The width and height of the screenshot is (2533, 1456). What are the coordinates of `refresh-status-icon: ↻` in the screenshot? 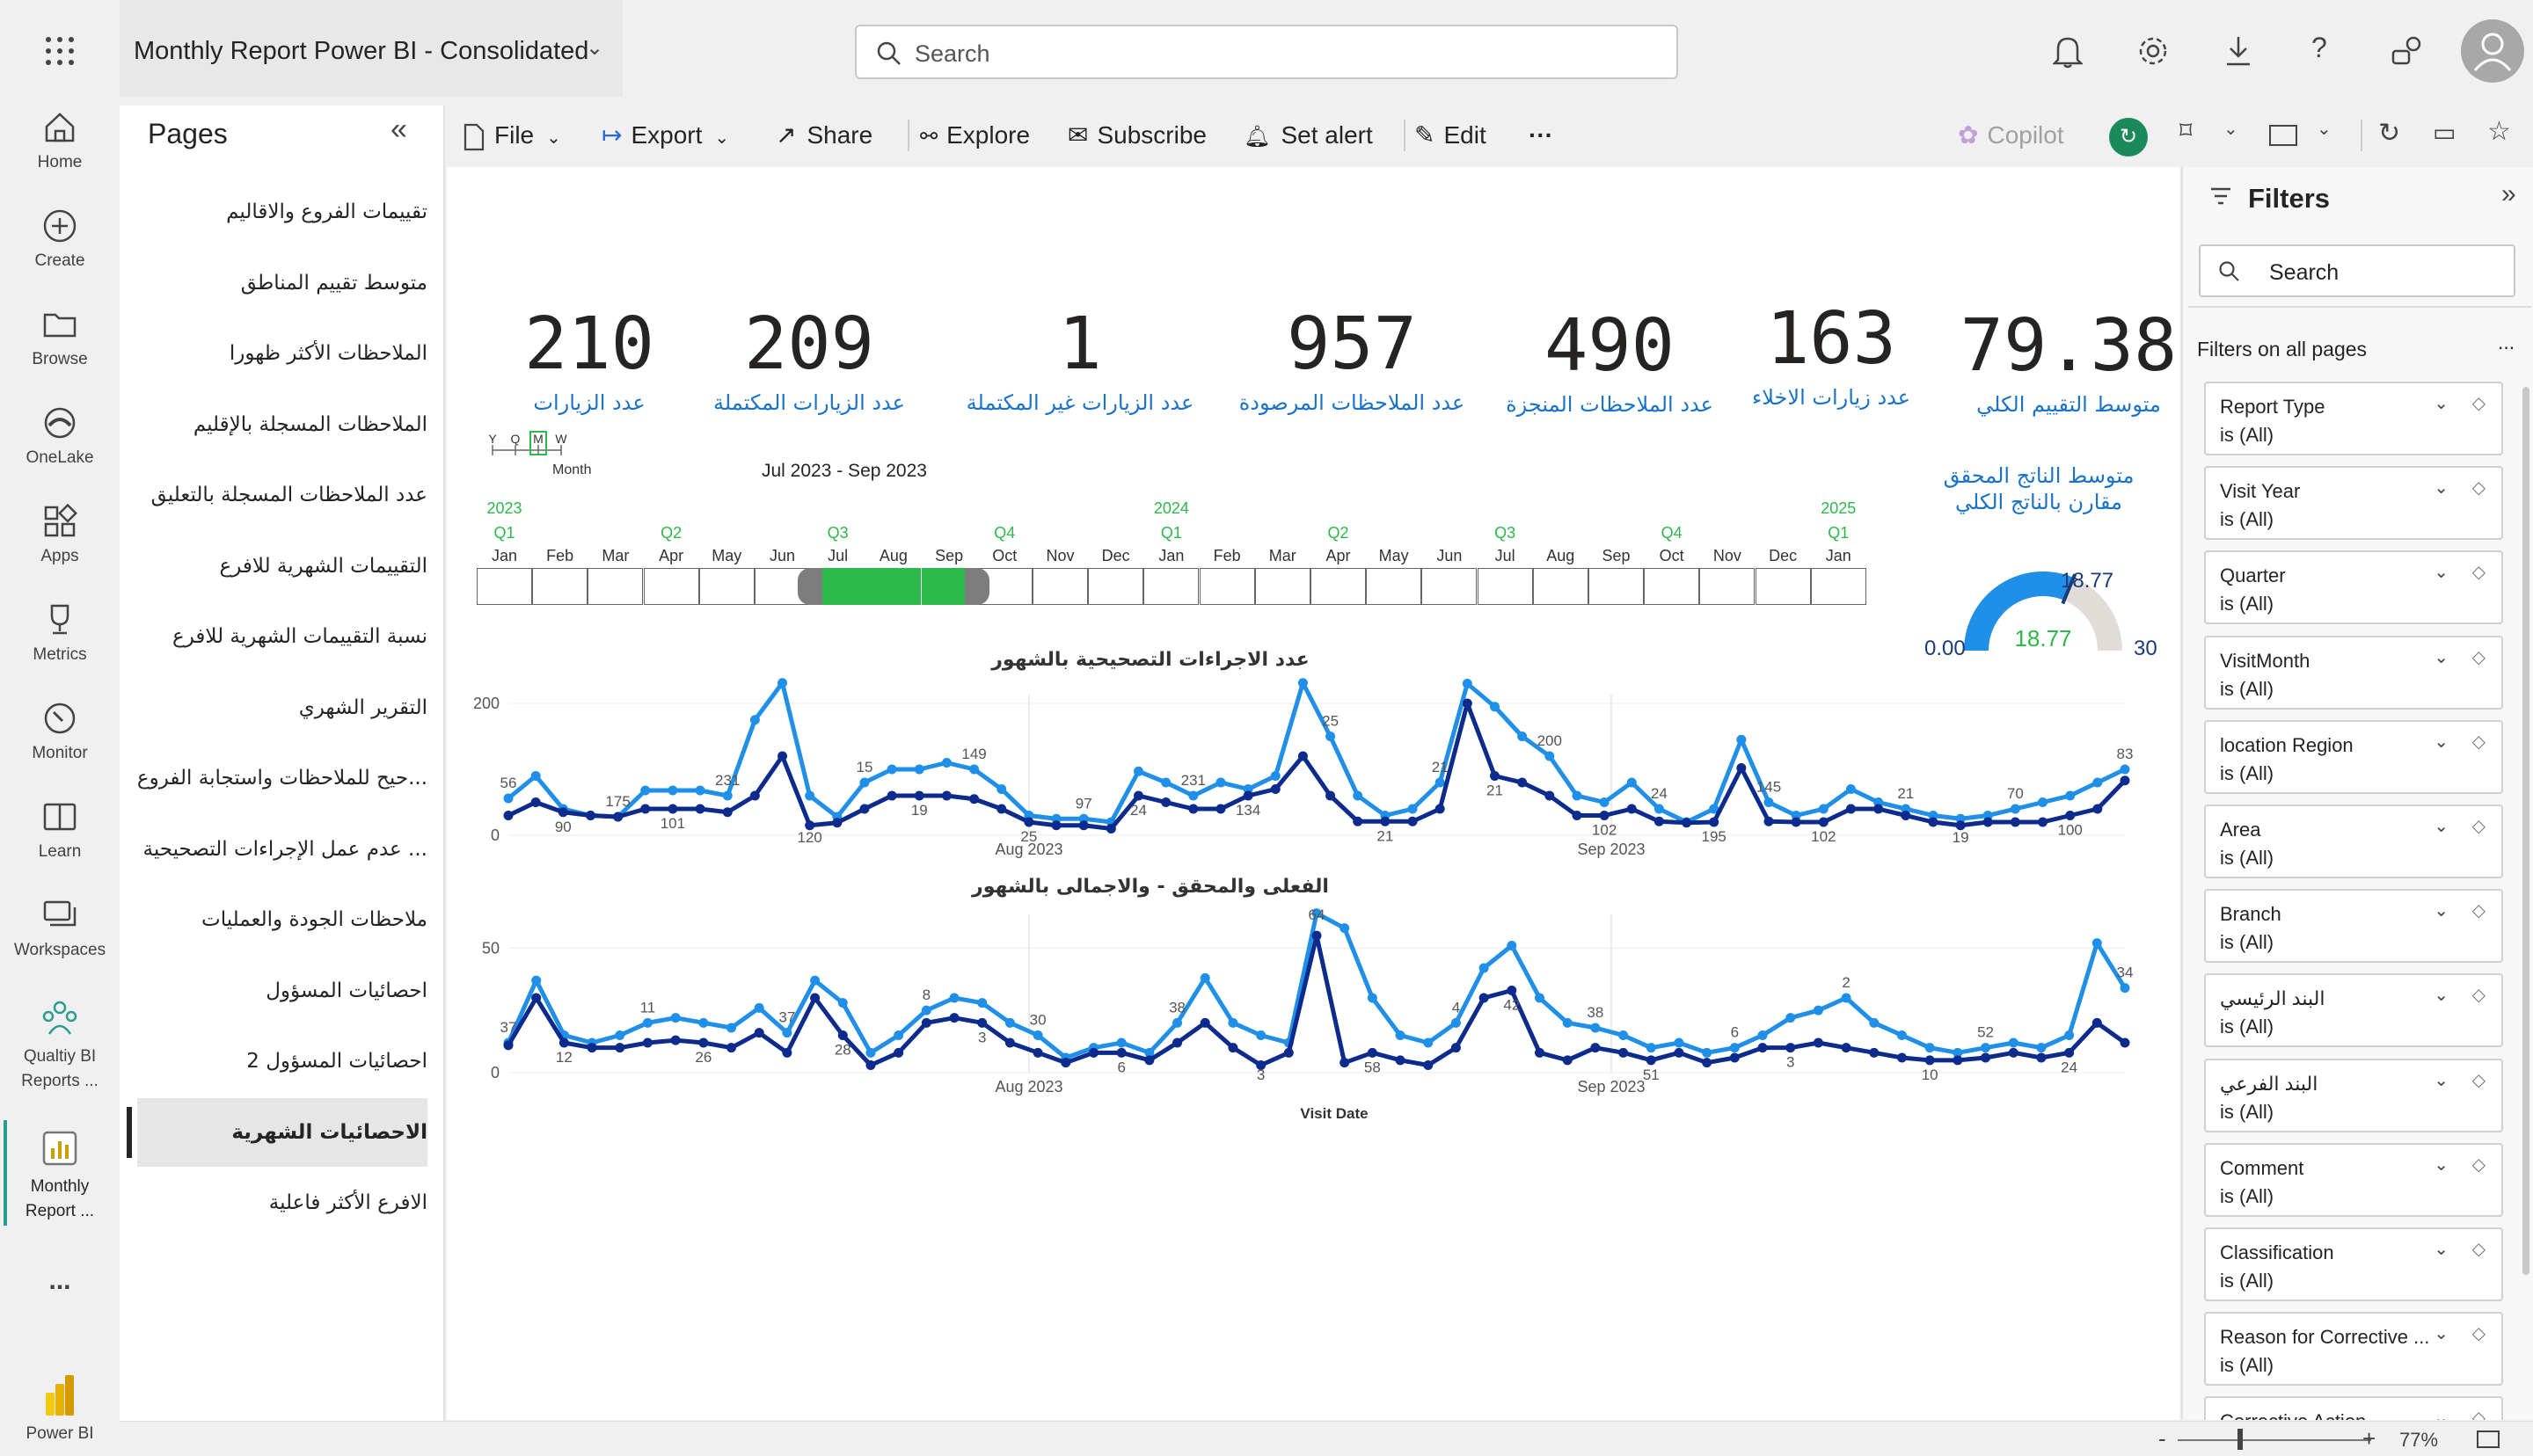 It's located at (2128, 137).